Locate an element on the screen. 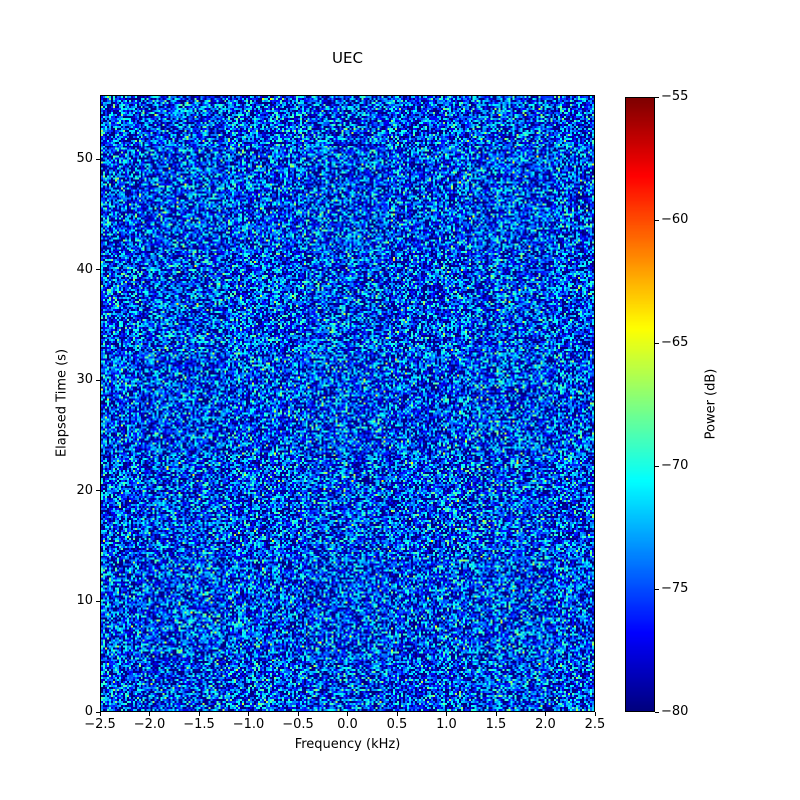 The image size is (800, 800). colorbar-tick-label: −55 is located at coordinates (675, 96).